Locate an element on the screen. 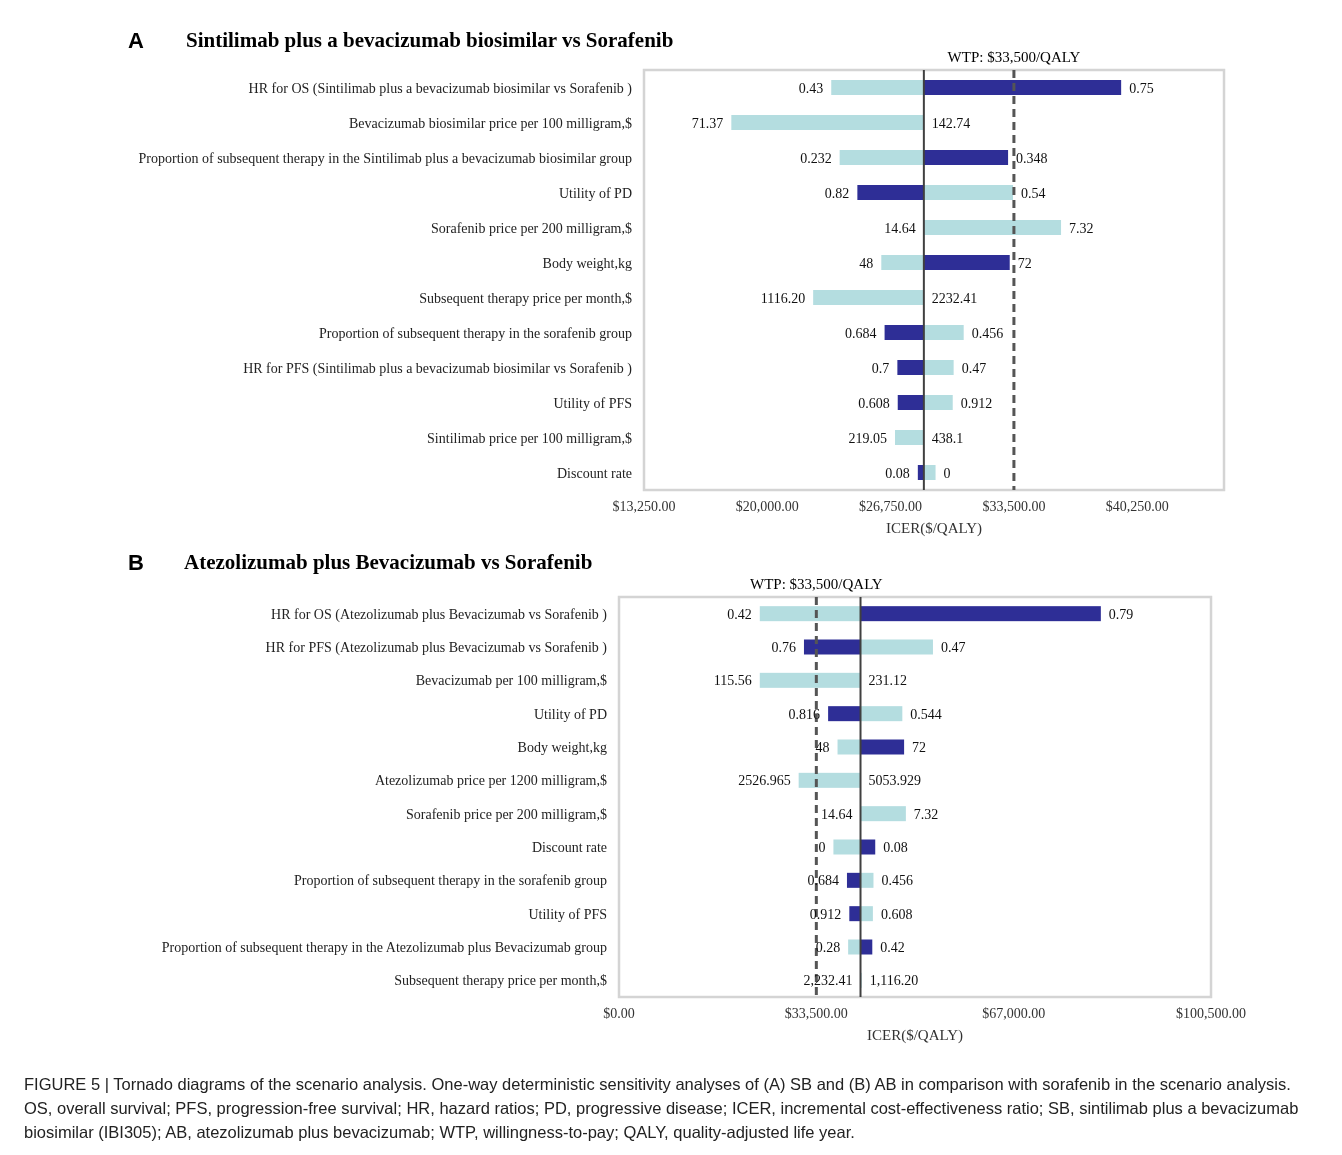 This screenshot has height=1155, width=1342. annotation: 0.7 is located at coordinates (880, 368).